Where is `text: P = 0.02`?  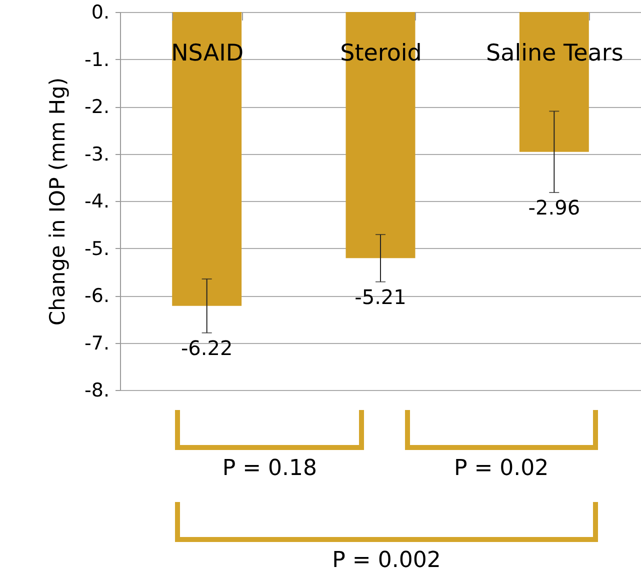
text: P = 0.02 is located at coordinates (501, 468).